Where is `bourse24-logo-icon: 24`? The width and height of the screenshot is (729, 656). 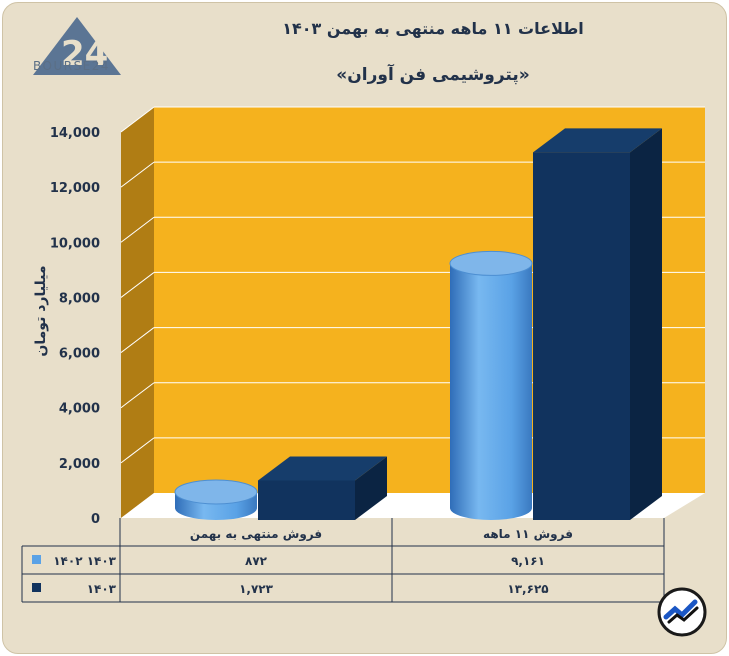
bourse24-logo-icon: 24 is located at coordinates (77, 46).